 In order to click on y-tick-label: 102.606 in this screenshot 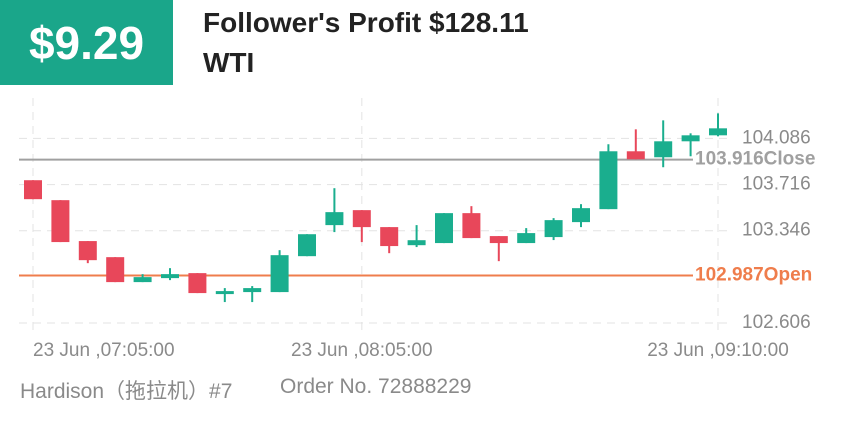, I will do `click(776, 322)`.